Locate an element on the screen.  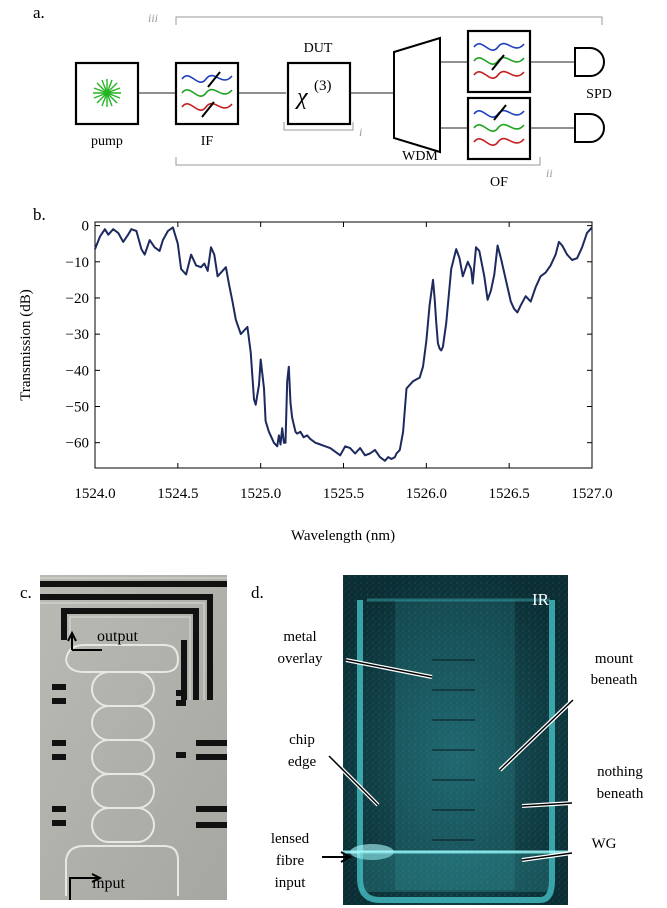
chip-edge-label-1: chip is located at coordinates (302, 740).